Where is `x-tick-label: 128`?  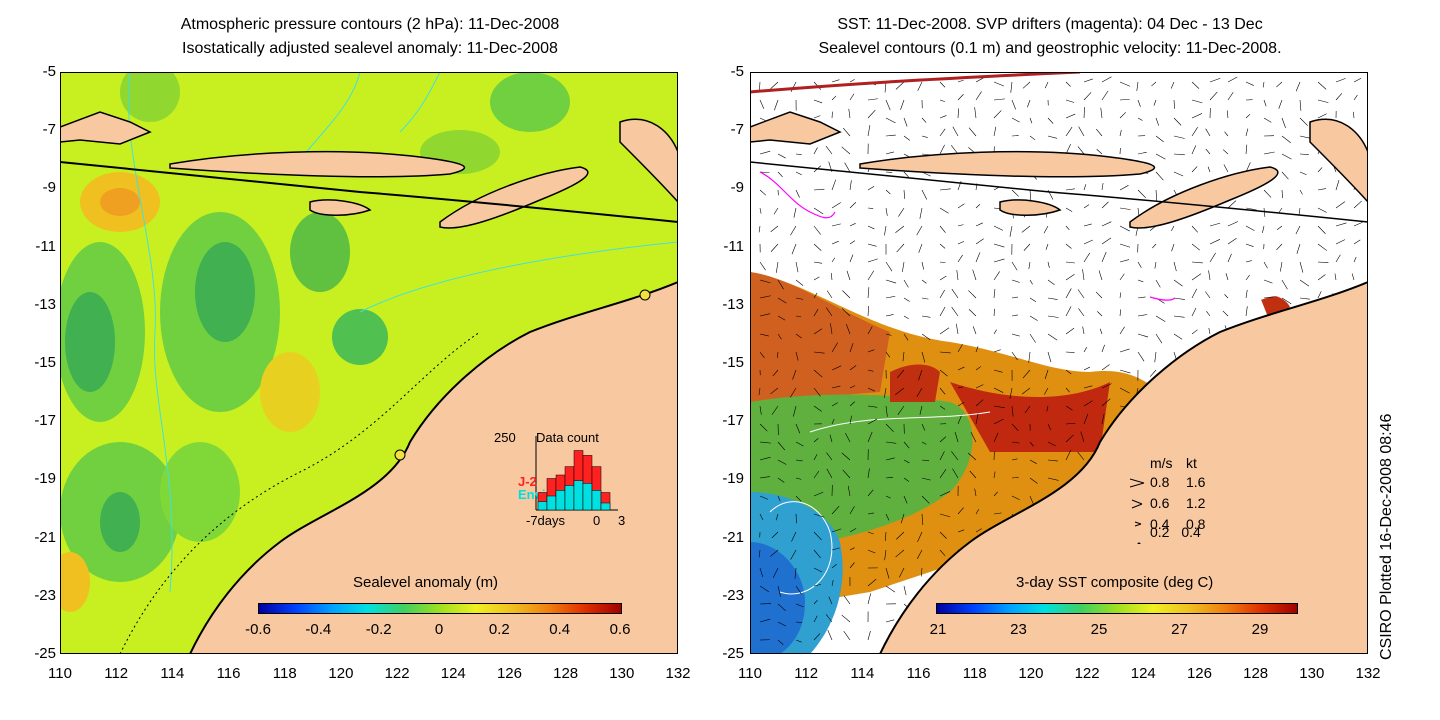 x-tick-label: 128 is located at coordinates (566, 673).